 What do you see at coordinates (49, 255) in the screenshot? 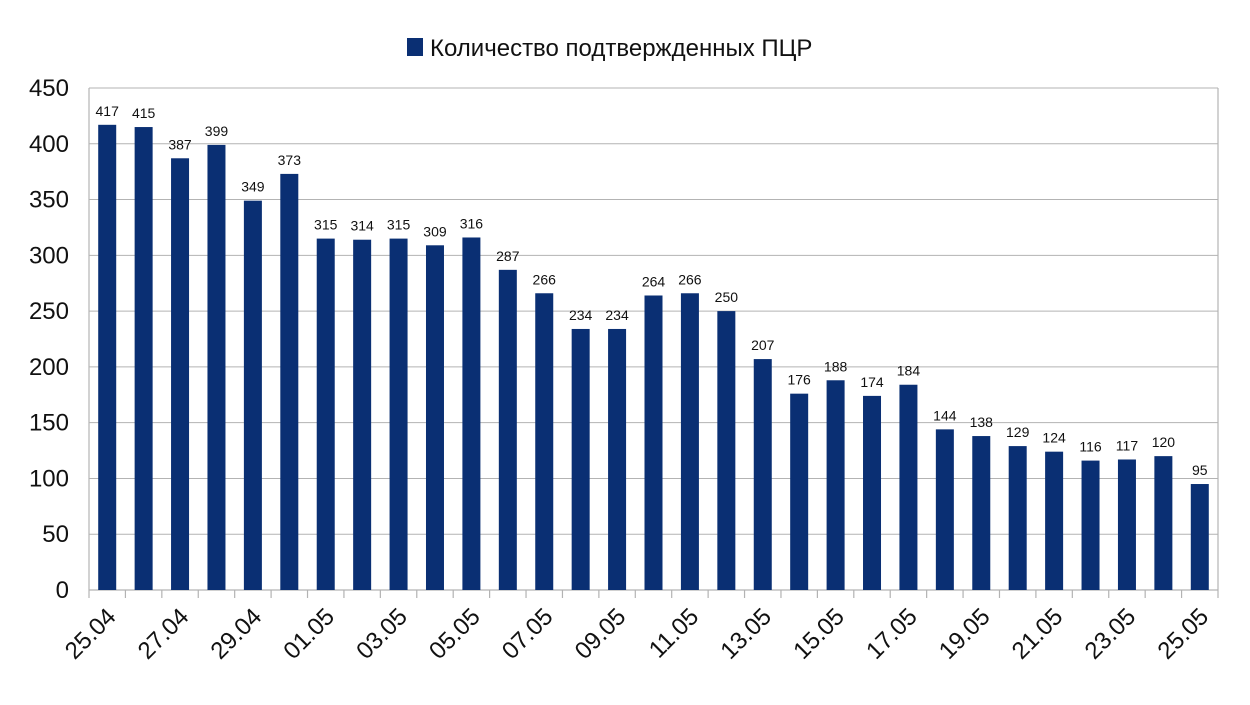
I see `y-tick-label: 300` at bounding box center [49, 255].